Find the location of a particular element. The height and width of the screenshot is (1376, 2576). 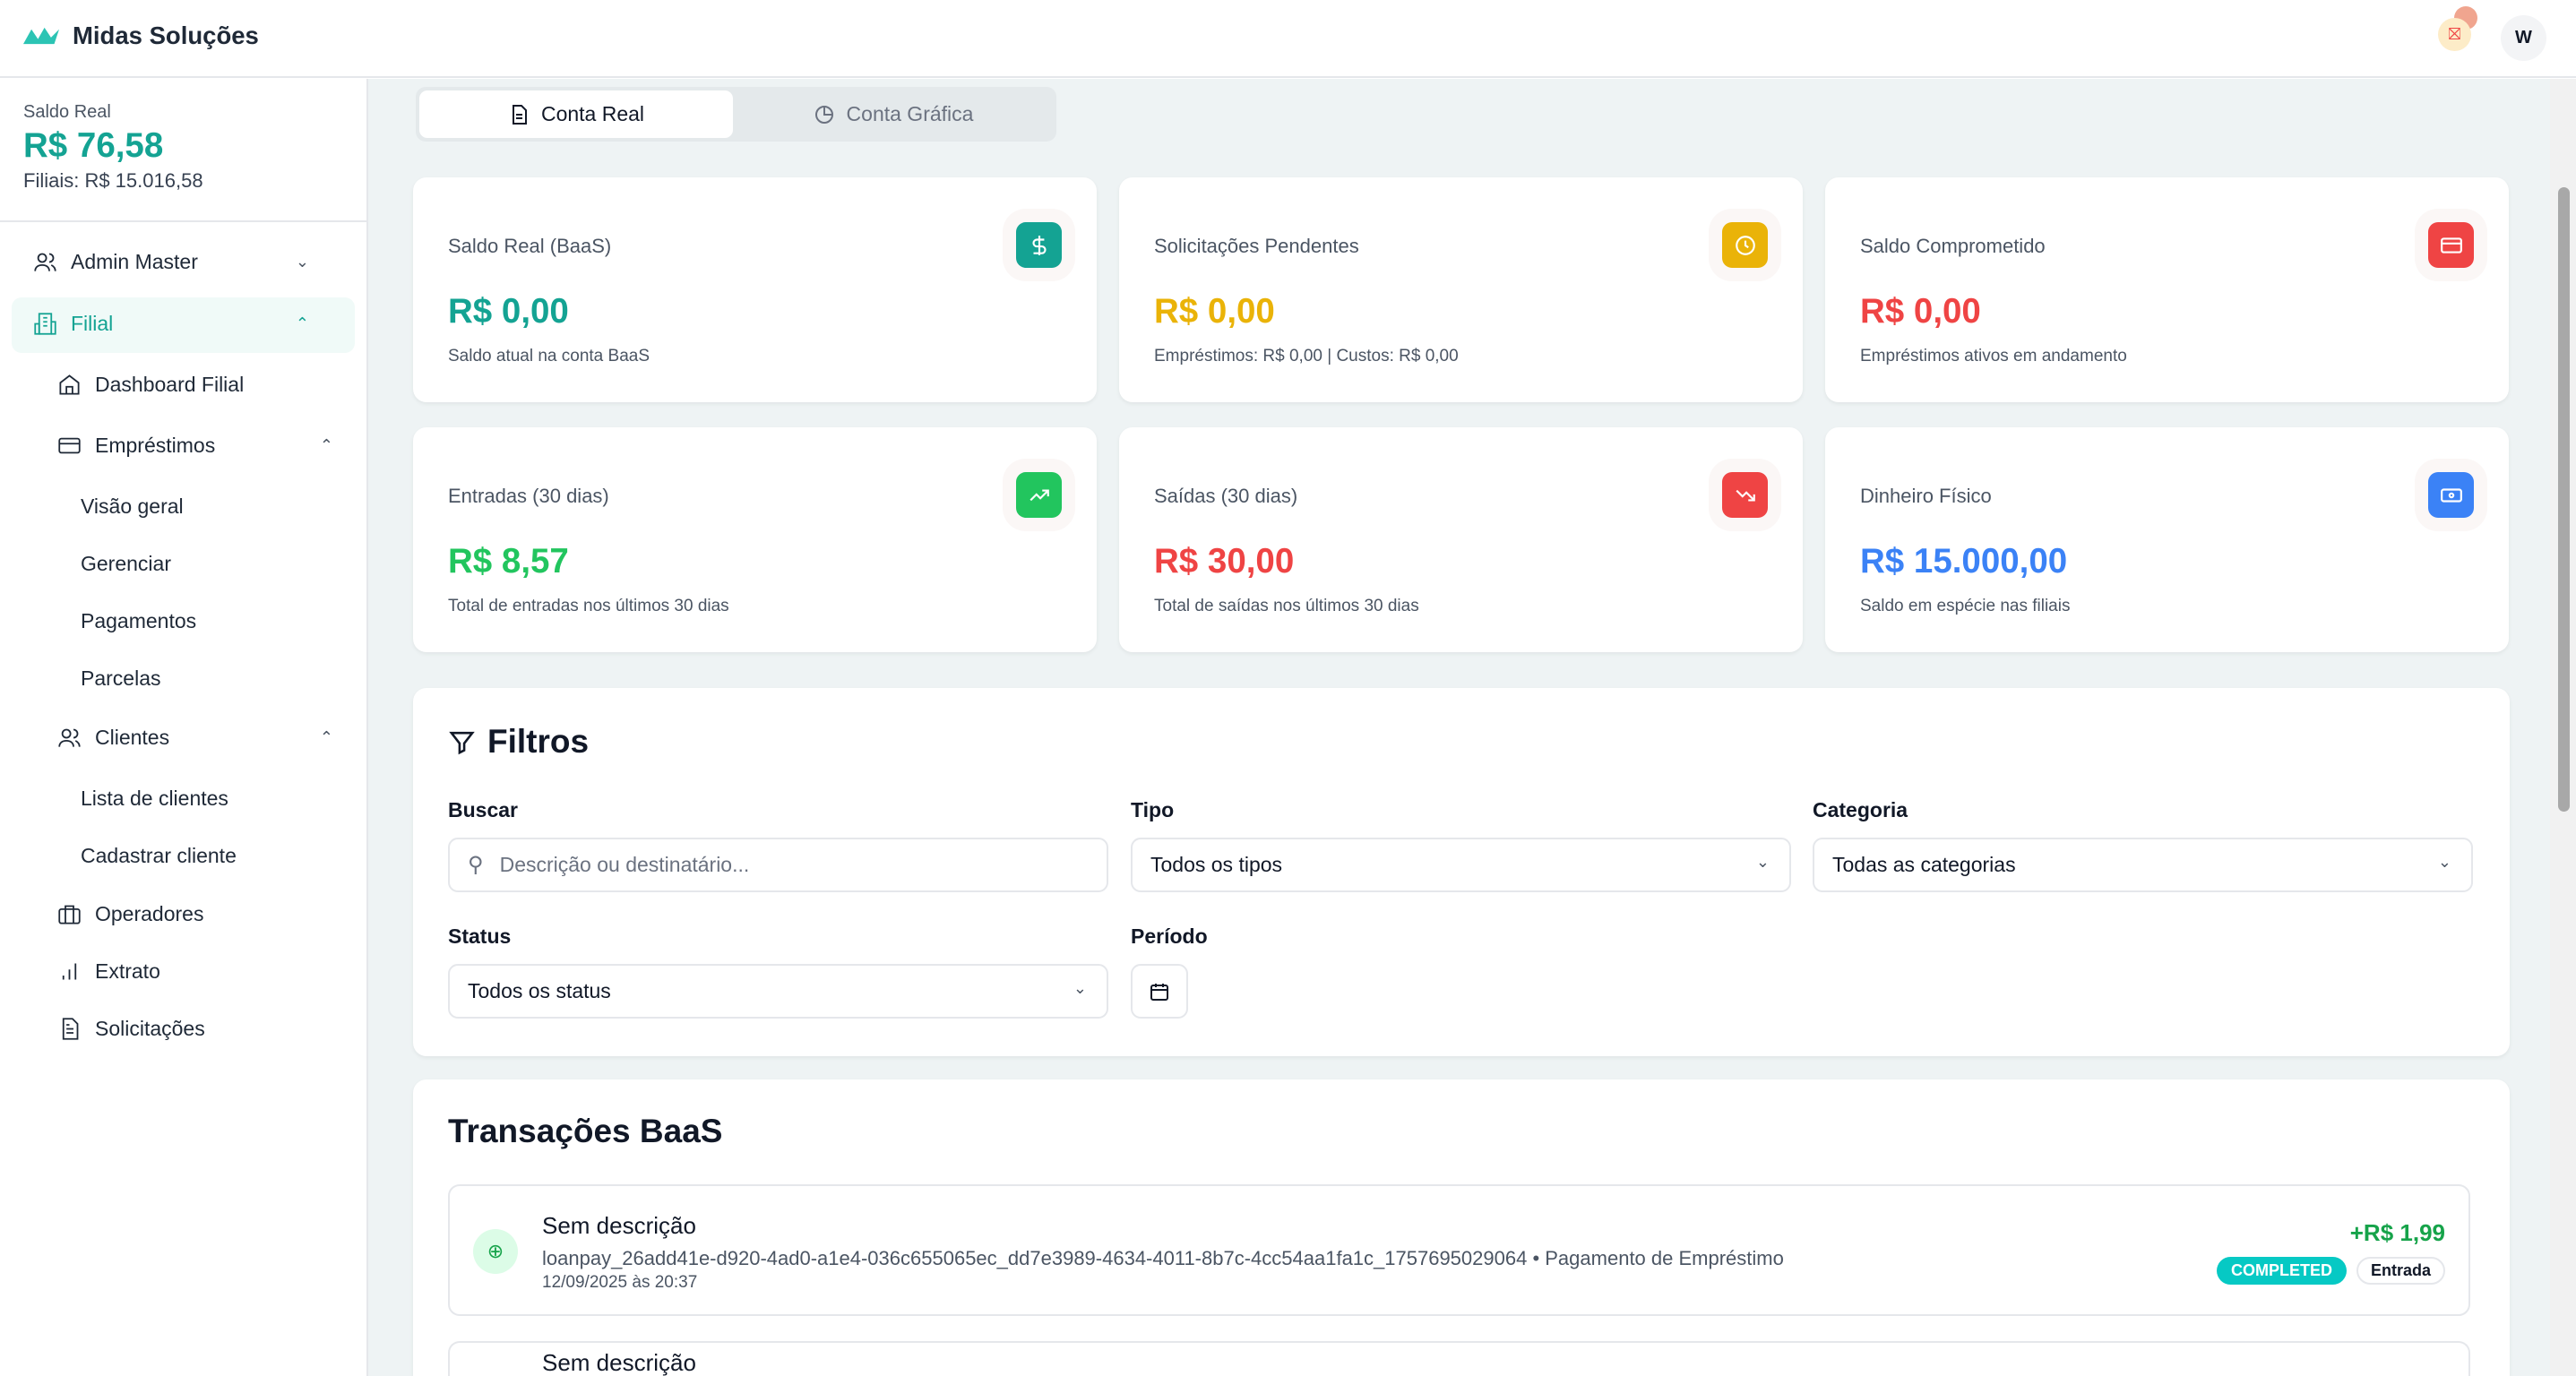

stat-subtitle: Total de entradas nos últimos 30 dias is located at coordinates (589, 606).